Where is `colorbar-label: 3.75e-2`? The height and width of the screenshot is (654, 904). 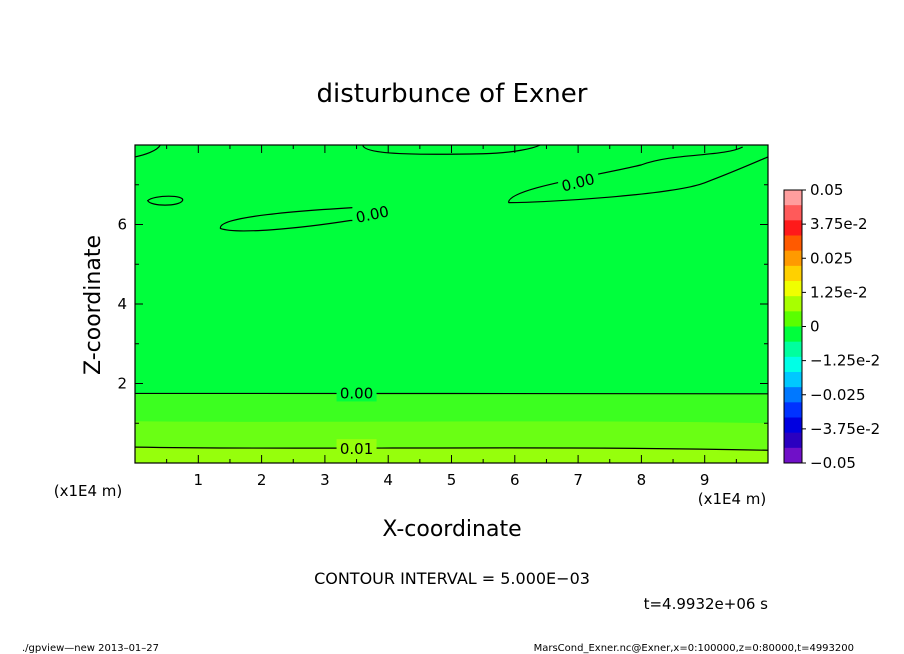 colorbar-label: 3.75e-2 is located at coordinates (839, 224).